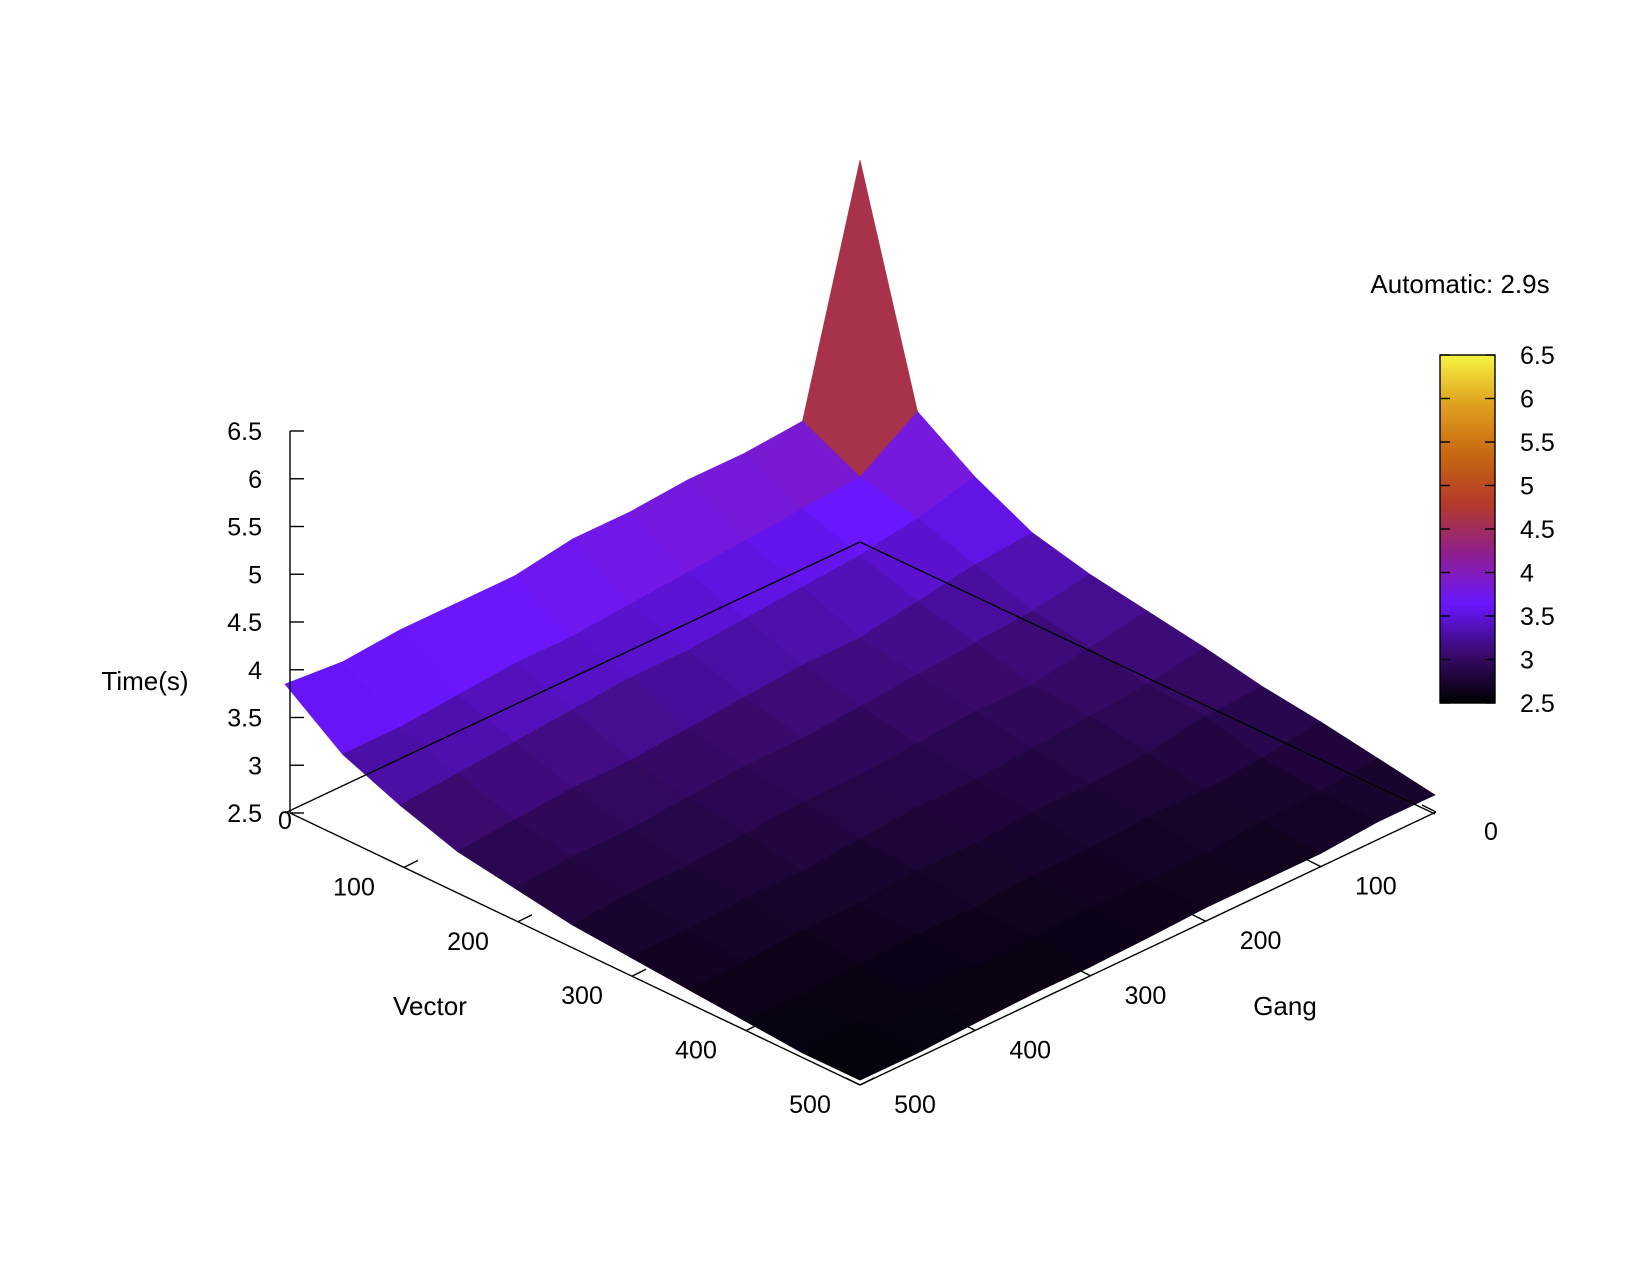  I want to click on z-tick-label: 6.5, so click(244, 432).